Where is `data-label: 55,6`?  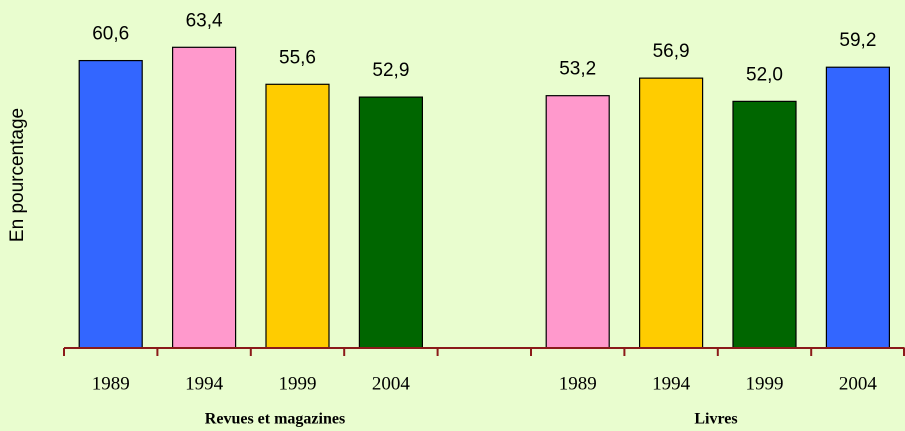 data-label: 55,6 is located at coordinates (297, 57).